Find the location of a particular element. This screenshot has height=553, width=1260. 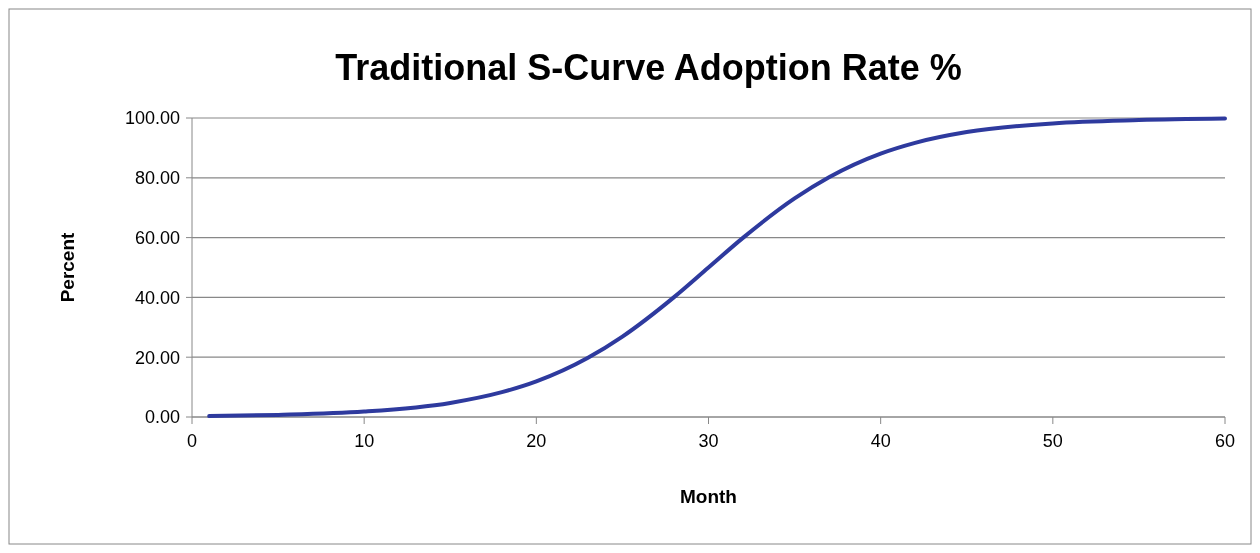

y-tick-label: 80.00 is located at coordinates (157, 178).